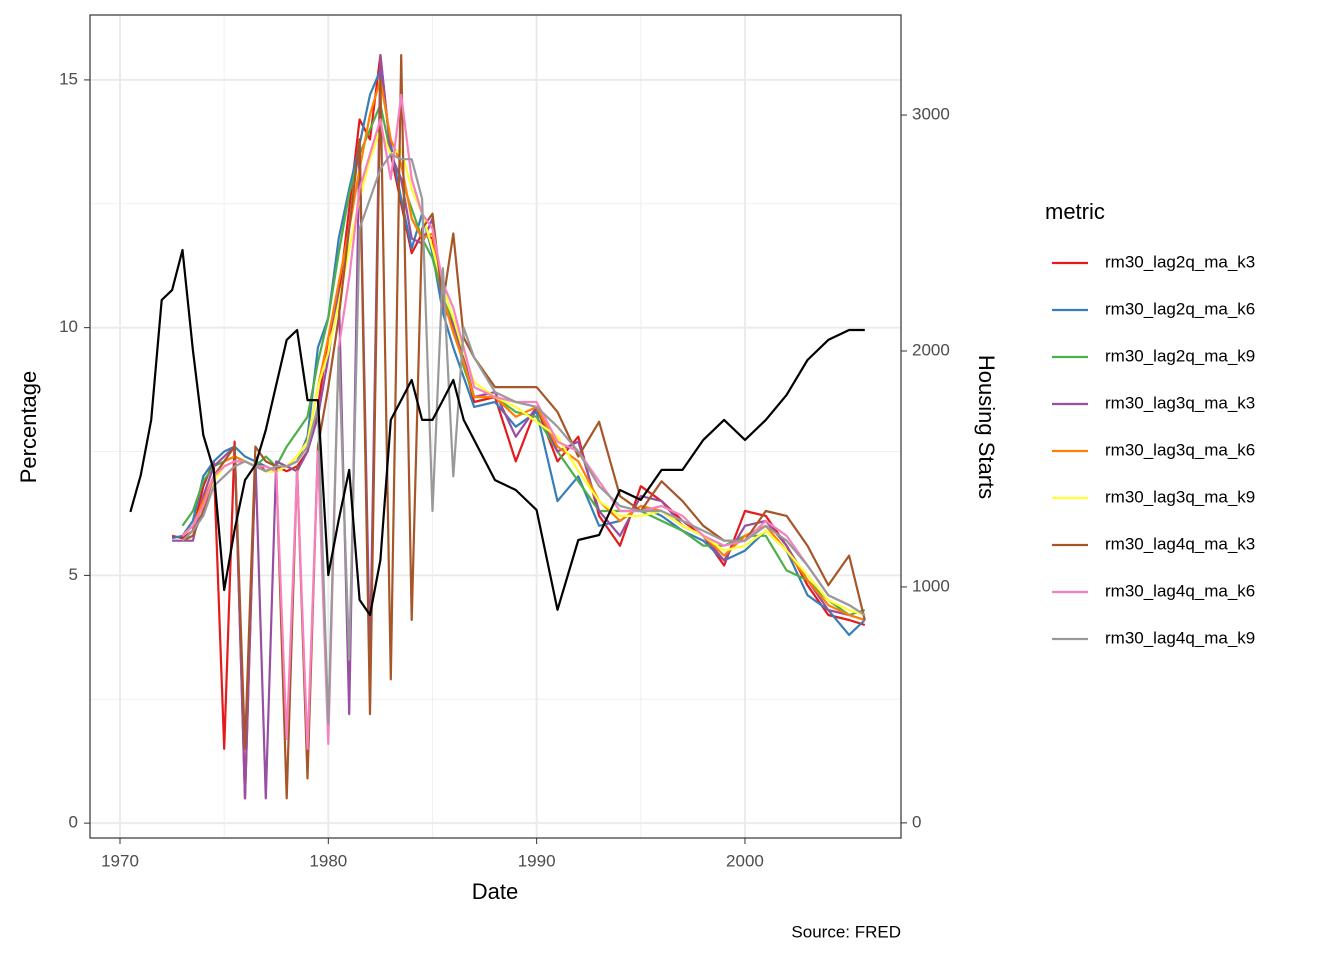  Describe the element at coordinates (68, 326) in the screenshot. I see `y-tick-label: 10` at that location.